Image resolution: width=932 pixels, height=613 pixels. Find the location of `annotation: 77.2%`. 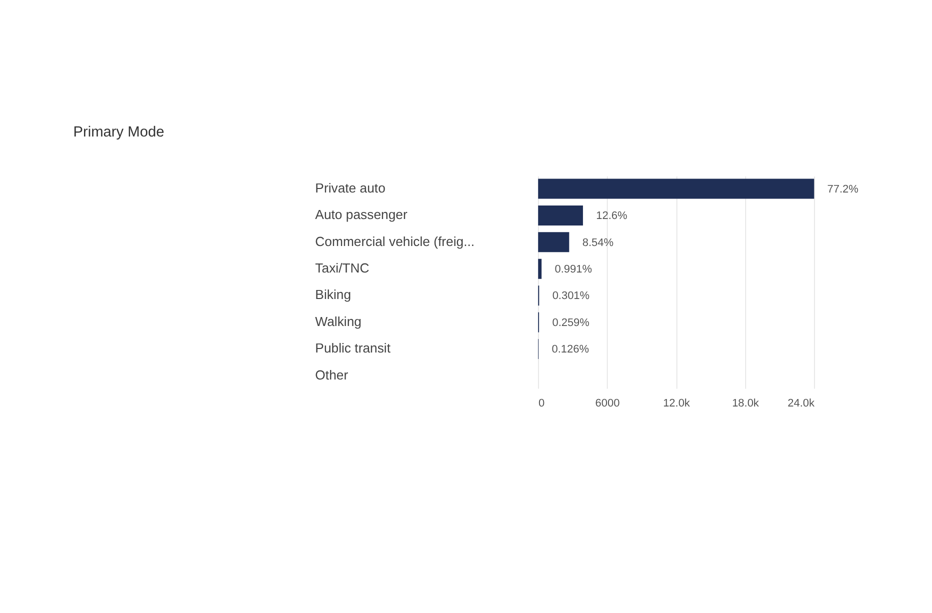

annotation: 77.2% is located at coordinates (843, 189).